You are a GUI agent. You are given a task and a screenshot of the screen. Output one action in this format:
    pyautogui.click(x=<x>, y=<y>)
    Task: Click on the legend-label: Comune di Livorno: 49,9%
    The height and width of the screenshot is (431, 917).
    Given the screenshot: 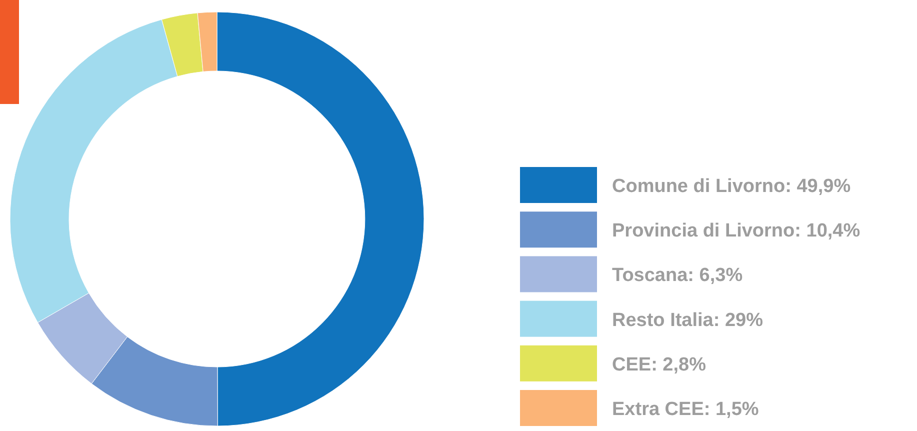 What is the action you would take?
    pyautogui.click(x=731, y=186)
    